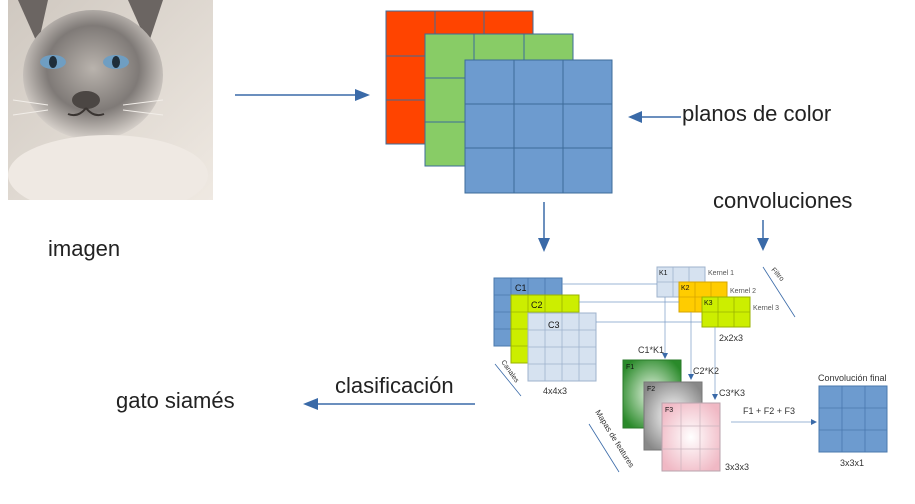 The height and width of the screenshot is (504, 915). Describe the element at coordinates (175, 400) in the screenshot. I see `result-label: gato siamés` at that location.